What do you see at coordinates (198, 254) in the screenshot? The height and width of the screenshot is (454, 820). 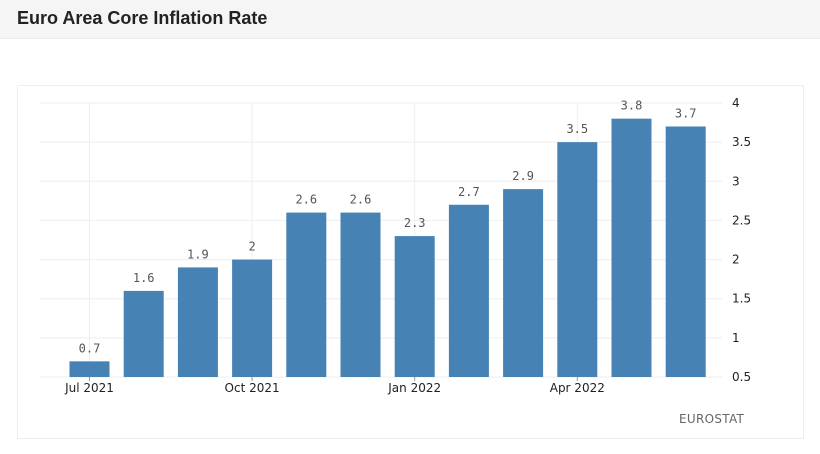 I see `data-label: 1.9` at bounding box center [198, 254].